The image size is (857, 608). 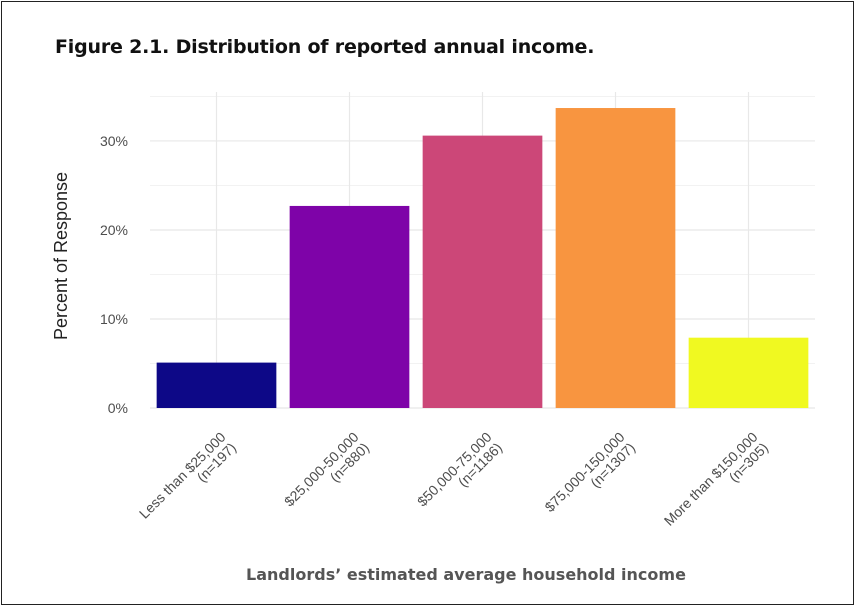 I want to click on x-tick-label: $50,000-75,000(n=1186), so click(x=459, y=474).